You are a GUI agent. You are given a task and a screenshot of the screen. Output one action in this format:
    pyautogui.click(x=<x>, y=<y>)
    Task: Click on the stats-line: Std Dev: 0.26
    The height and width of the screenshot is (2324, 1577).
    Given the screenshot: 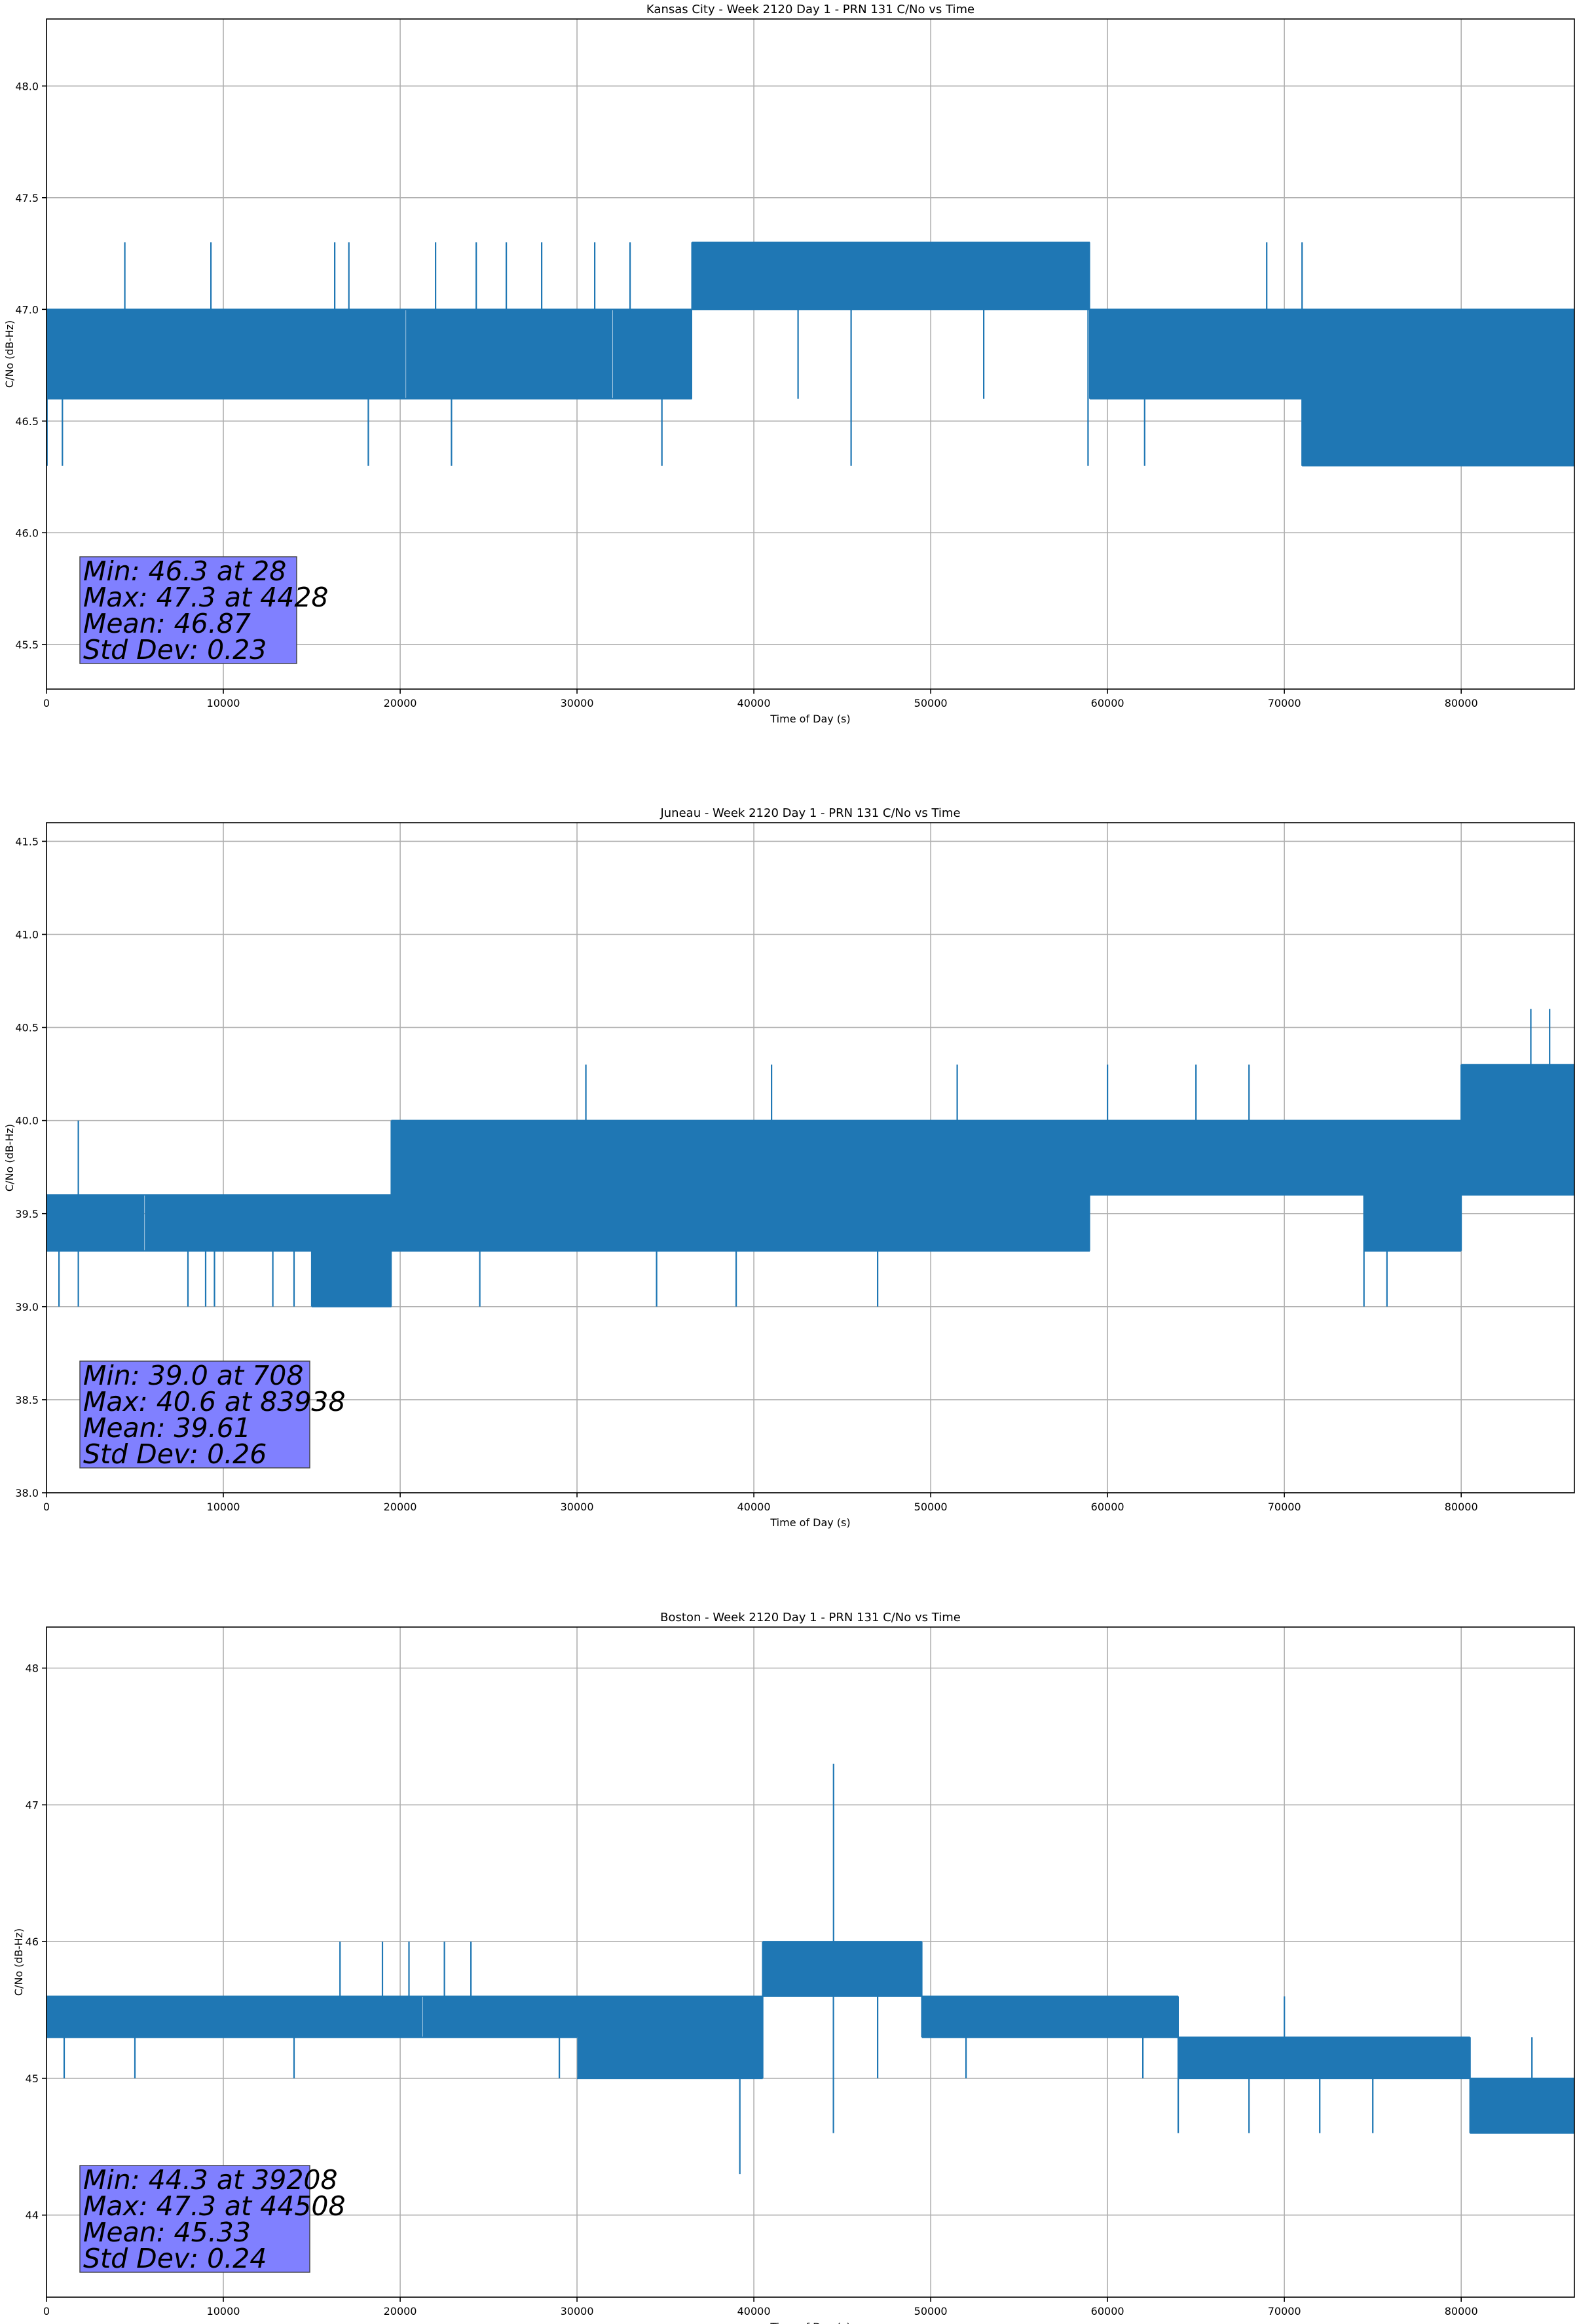 What is the action you would take?
    pyautogui.click(x=175, y=1454)
    